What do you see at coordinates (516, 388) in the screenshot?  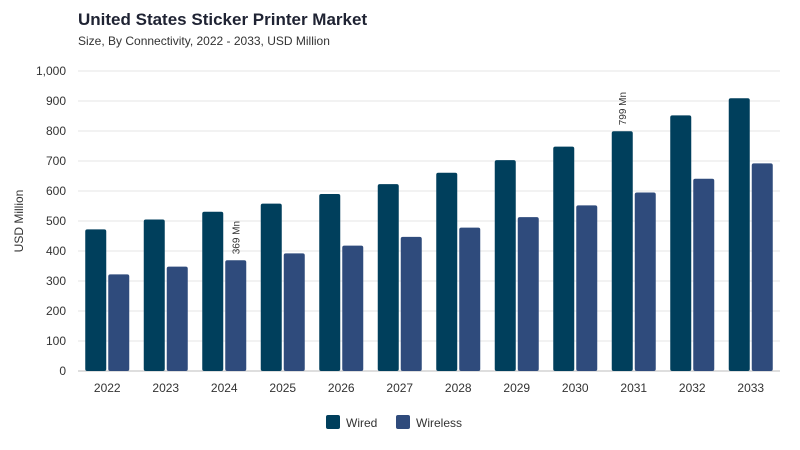 I see `x-tick-label: 2029` at bounding box center [516, 388].